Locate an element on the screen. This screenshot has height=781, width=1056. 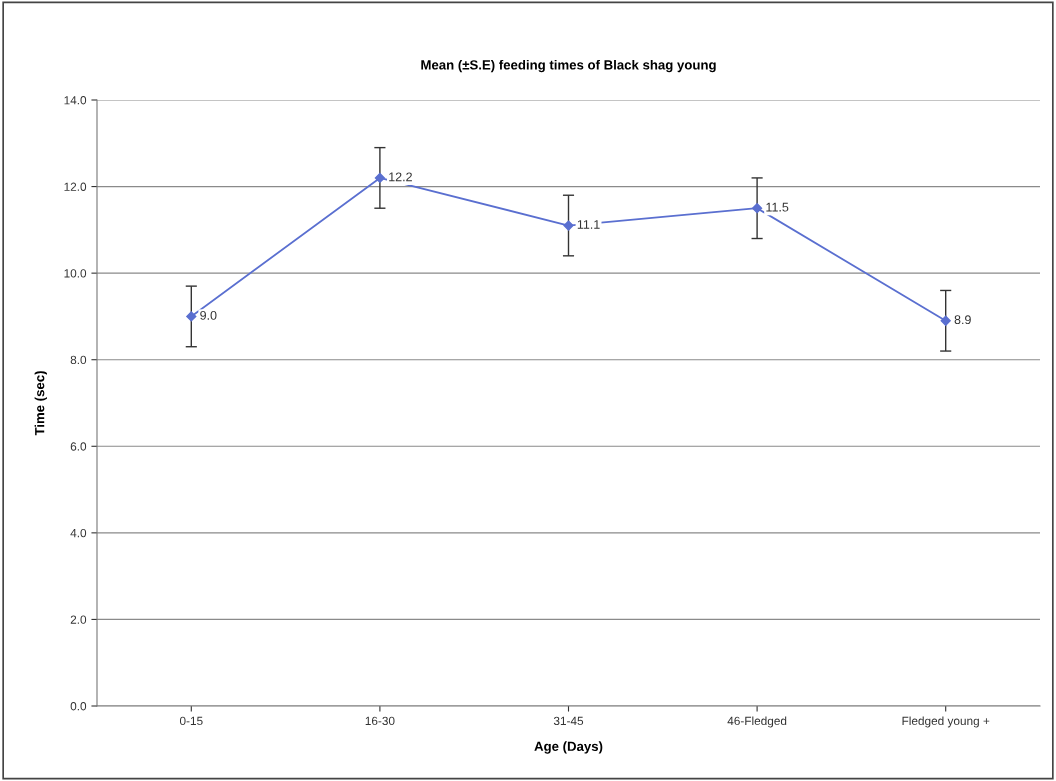
data-label: 8.9 is located at coordinates (962, 320).